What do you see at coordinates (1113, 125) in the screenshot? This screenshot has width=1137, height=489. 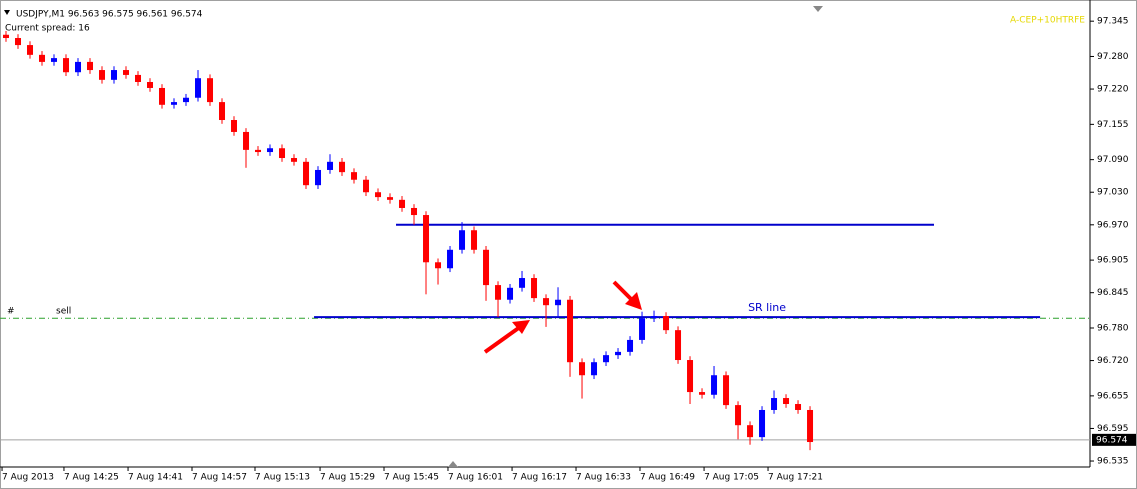 I see `y-tick-label: 97.155` at bounding box center [1113, 125].